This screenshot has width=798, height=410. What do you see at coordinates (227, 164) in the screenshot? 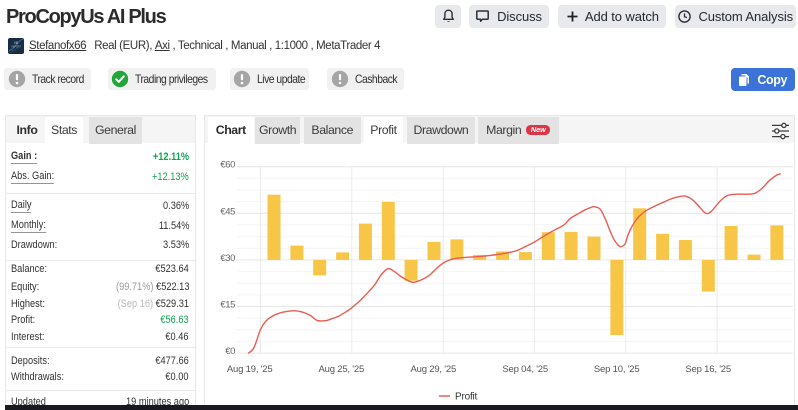
I see `svg-text: €60` at bounding box center [227, 164].